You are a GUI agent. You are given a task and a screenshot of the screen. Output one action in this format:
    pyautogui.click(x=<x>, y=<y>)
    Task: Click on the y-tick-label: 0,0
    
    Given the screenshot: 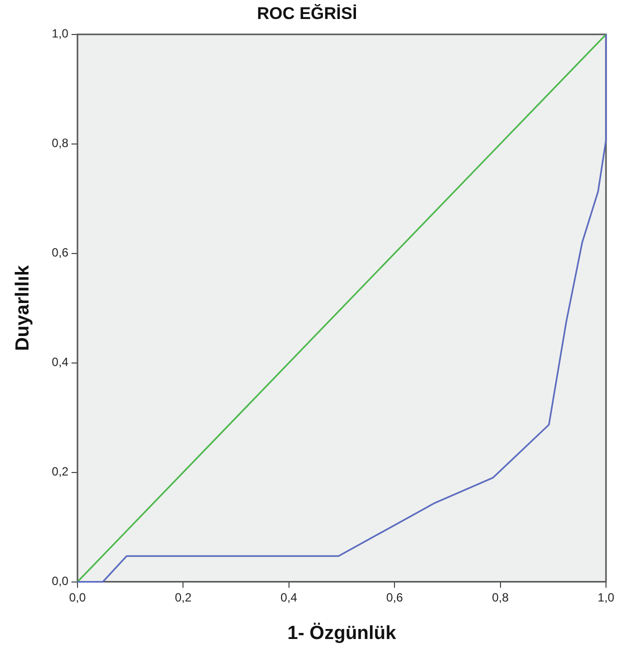 What is the action you would take?
    pyautogui.click(x=60, y=581)
    